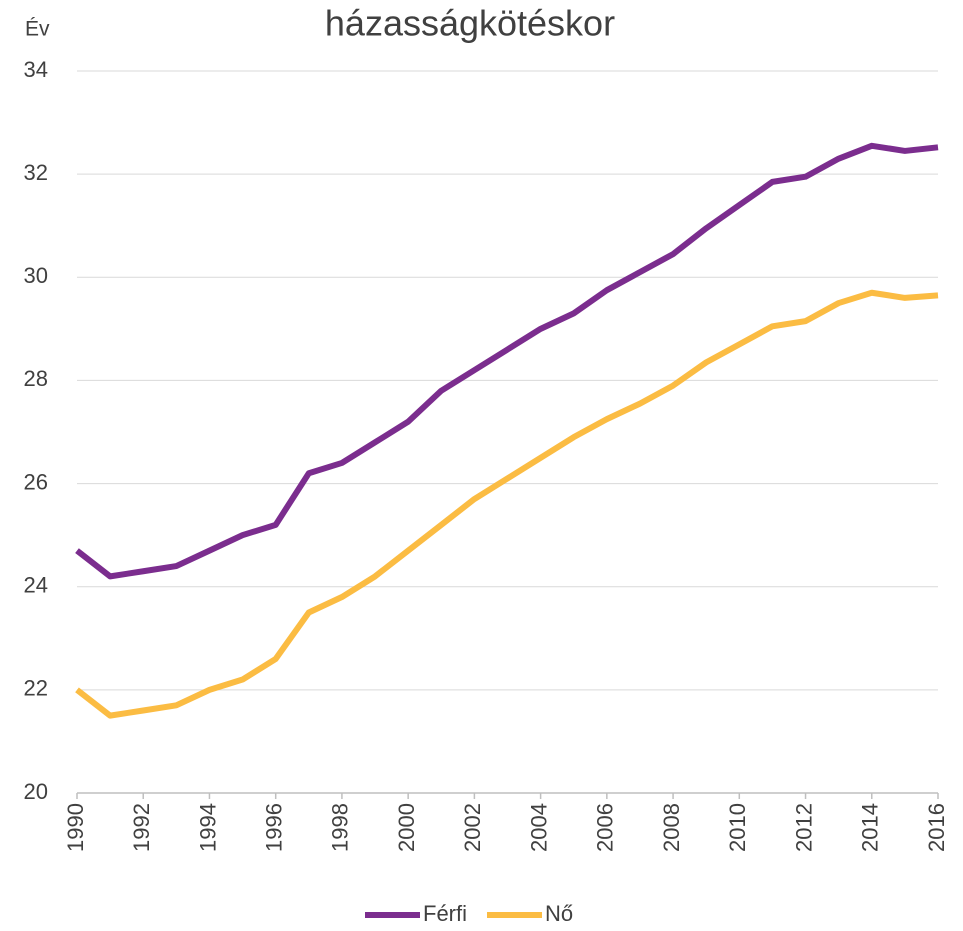  What do you see at coordinates (803, 827) in the screenshot?
I see `x-tick-label: 2012` at bounding box center [803, 827].